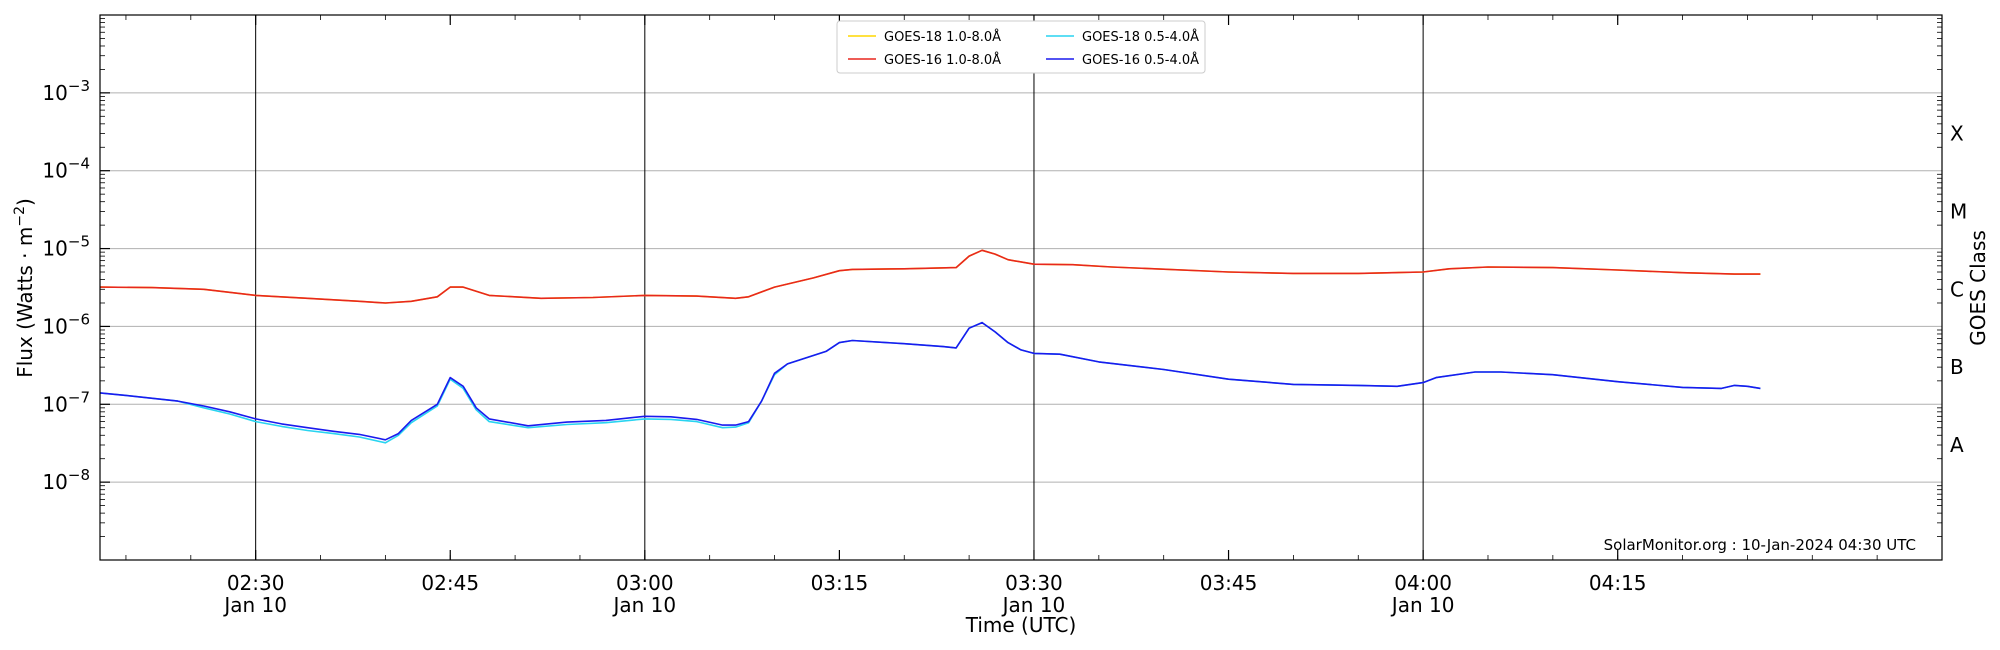  What do you see at coordinates (1978, 288) in the screenshot?
I see `goes-class-axis-title: GOES Class` at bounding box center [1978, 288].